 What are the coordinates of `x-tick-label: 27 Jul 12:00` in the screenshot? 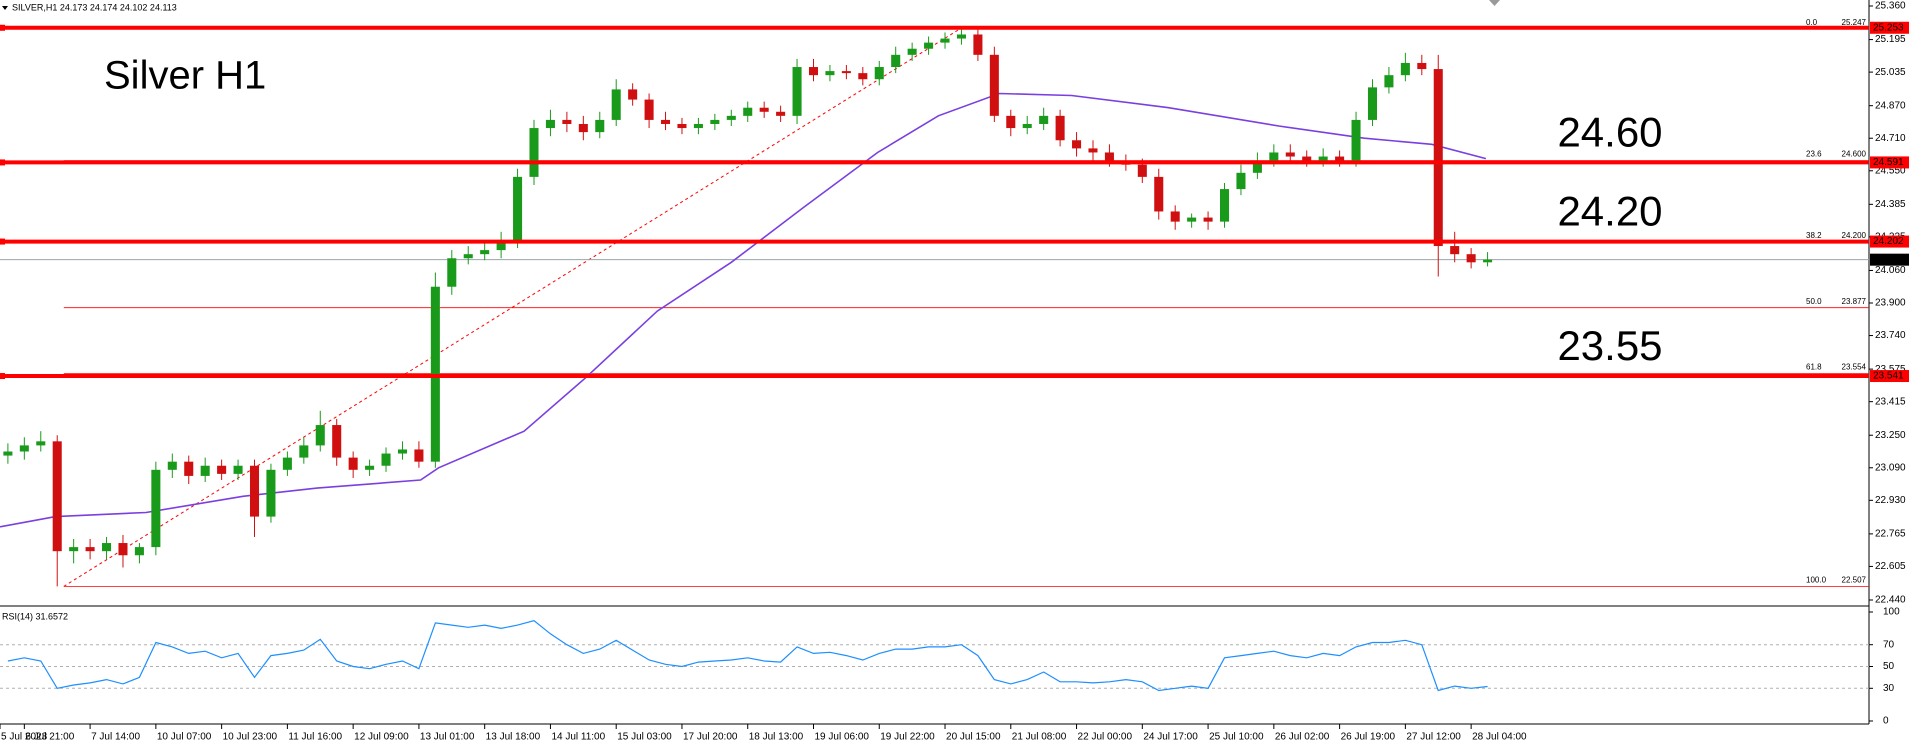 It's located at (1433, 737).